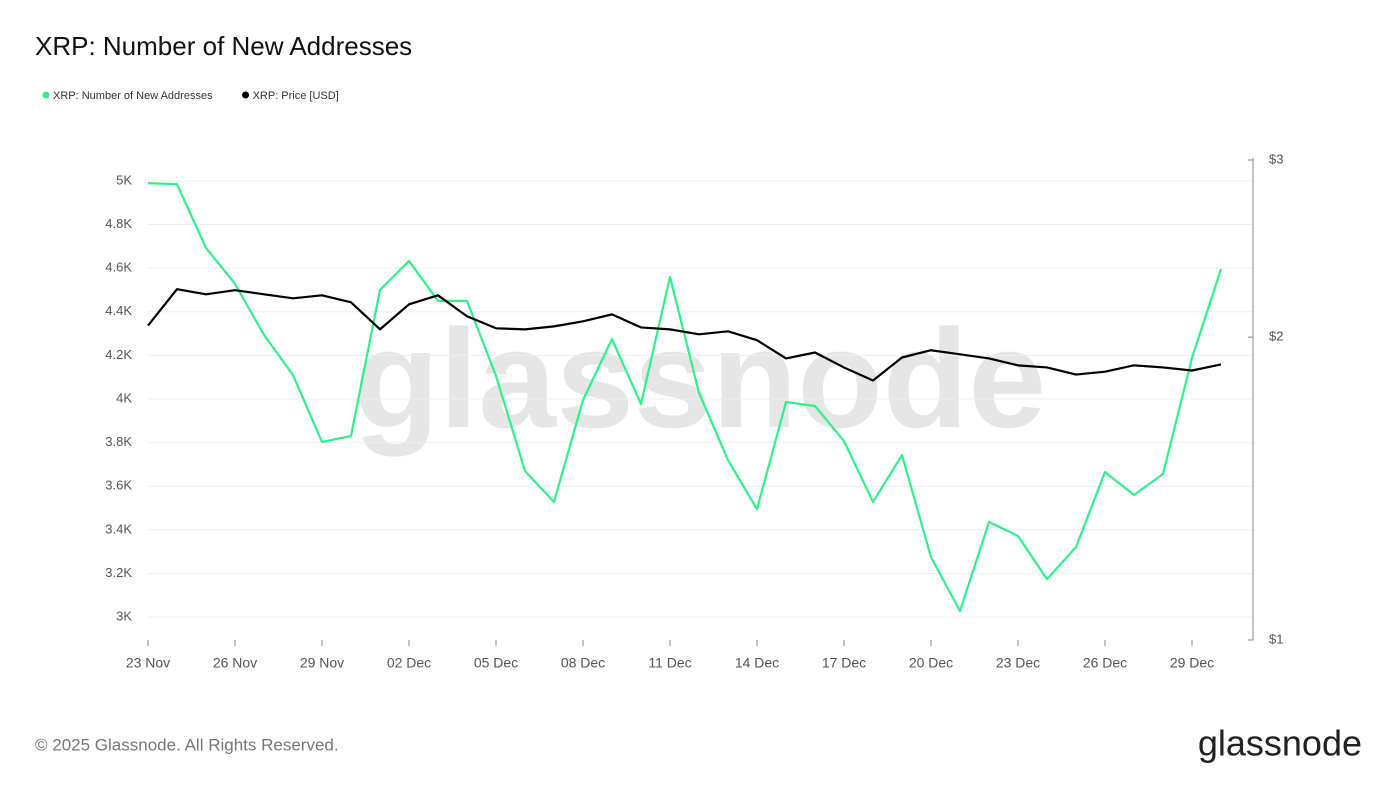  What do you see at coordinates (118, 485) in the screenshot?
I see `y-tick-label: 3.6K` at bounding box center [118, 485].